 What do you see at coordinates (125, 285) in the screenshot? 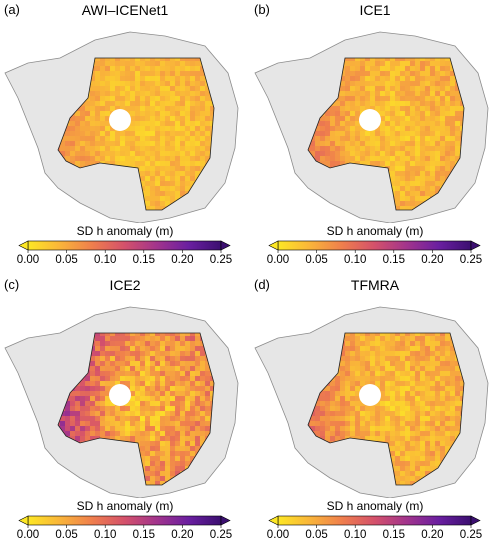
I see `panel-title: ICE2` at bounding box center [125, 285].